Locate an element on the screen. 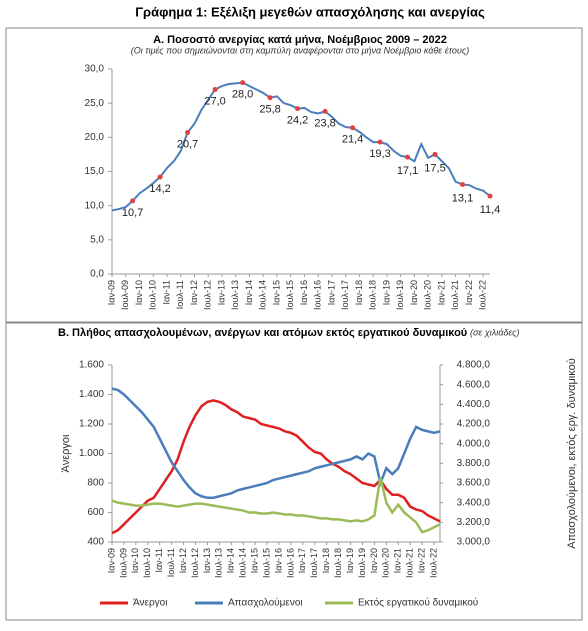 This screenshot has width=588, height=631. y-tick-label: 25,0 is located at coordinates (95, 103).